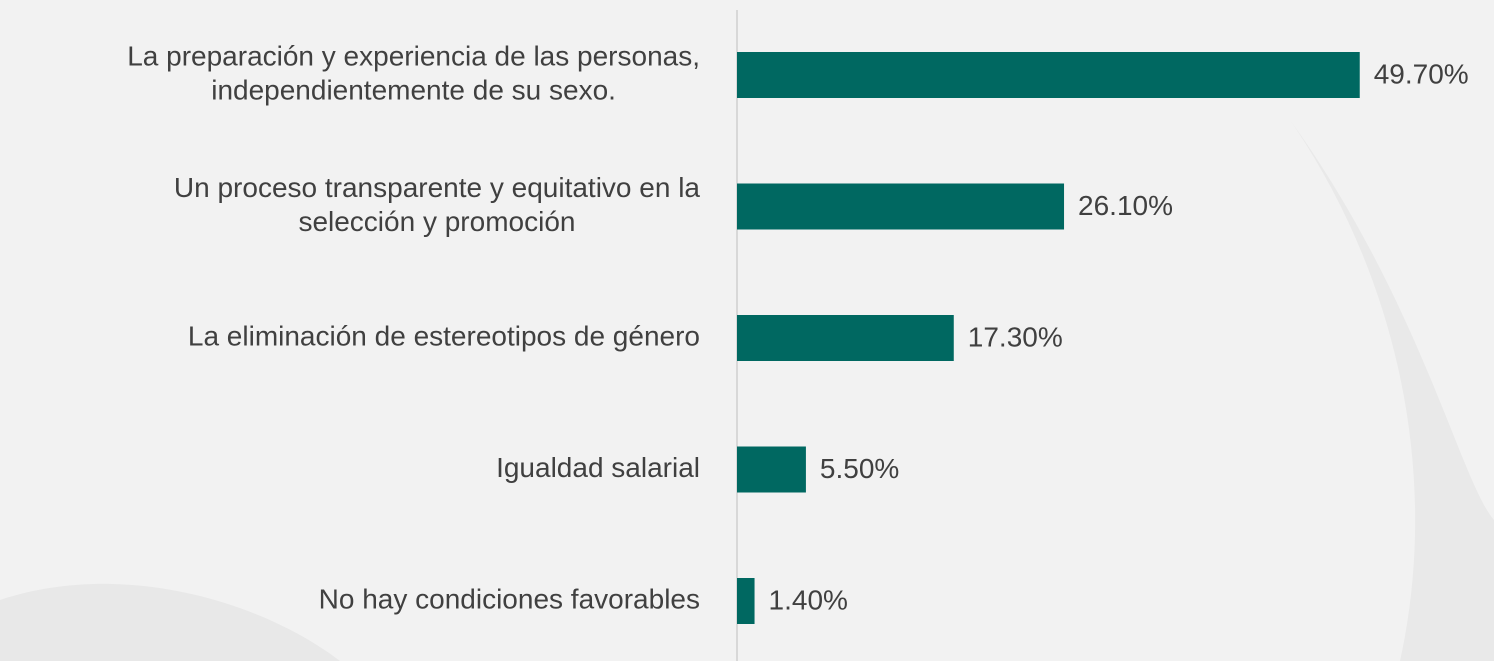 Image resolution: width=1494 pixels, height=661 pixels. I want to click on y-tick-label: independientemente de su sexo., so click(413, 89).